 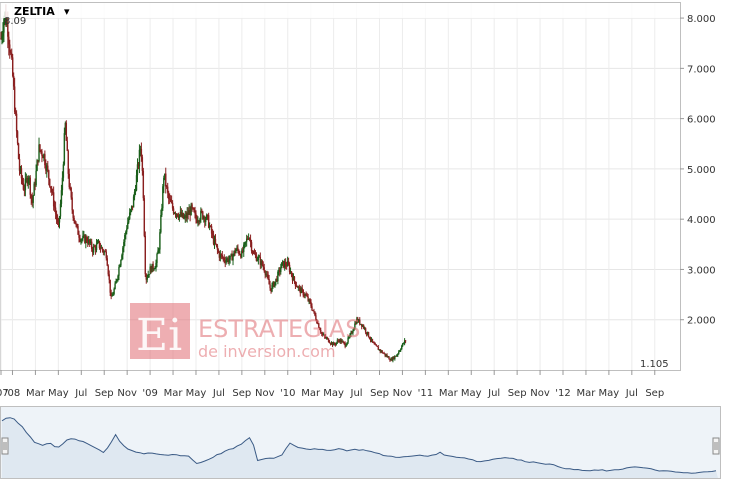 I want to click on y-tick-label: 4.000, so click(x=701, y=220).